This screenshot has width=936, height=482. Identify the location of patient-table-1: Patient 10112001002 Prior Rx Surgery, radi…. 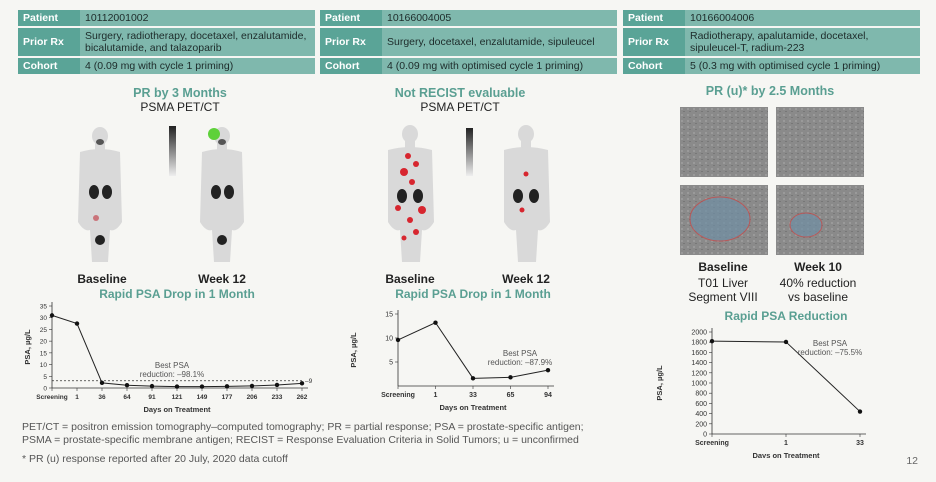
(166, 42).